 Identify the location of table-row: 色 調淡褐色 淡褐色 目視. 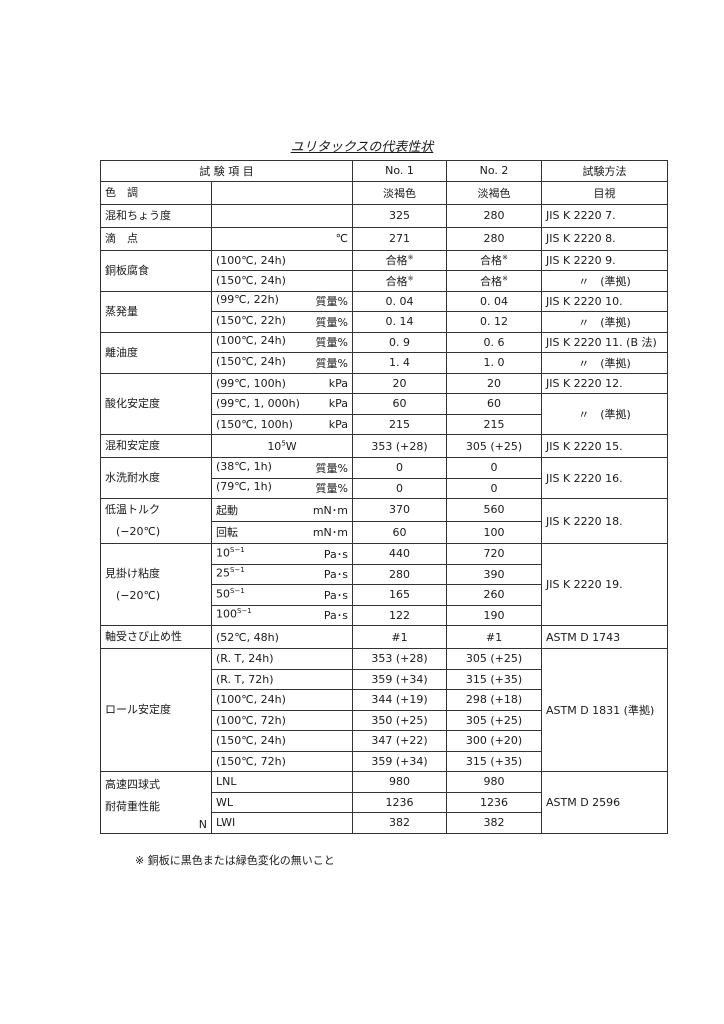
(384, 192).